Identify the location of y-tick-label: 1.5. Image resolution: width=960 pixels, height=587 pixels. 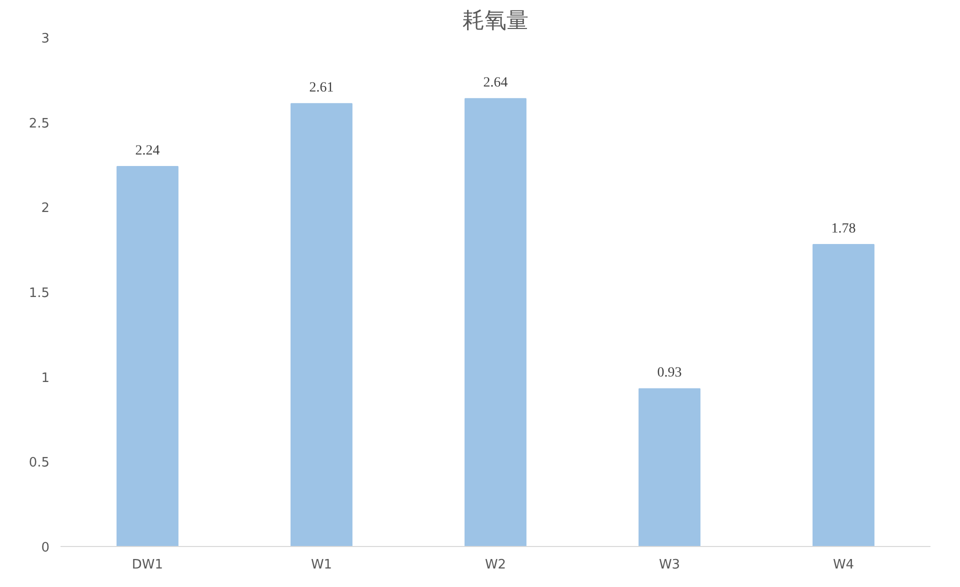
(39, 293).